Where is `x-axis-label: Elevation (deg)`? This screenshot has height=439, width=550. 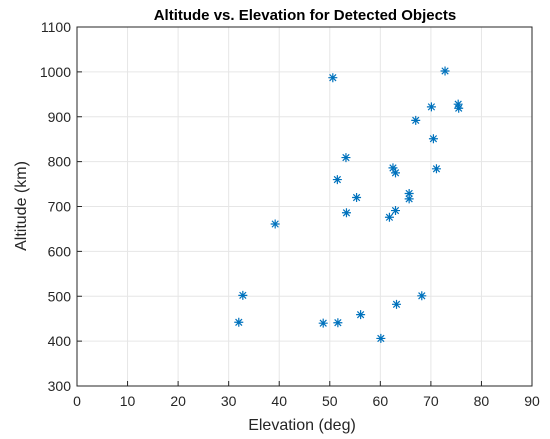
x-axis-label: Elevation (deg) is located at coordinates (302, 425).